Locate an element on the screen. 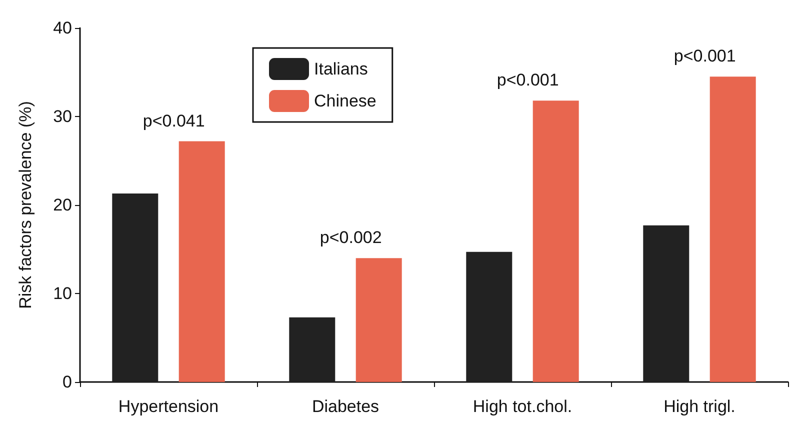 The width and height of the screenshot is (804, 438). legend-label: Chinese is located at coordinates (345, 101).